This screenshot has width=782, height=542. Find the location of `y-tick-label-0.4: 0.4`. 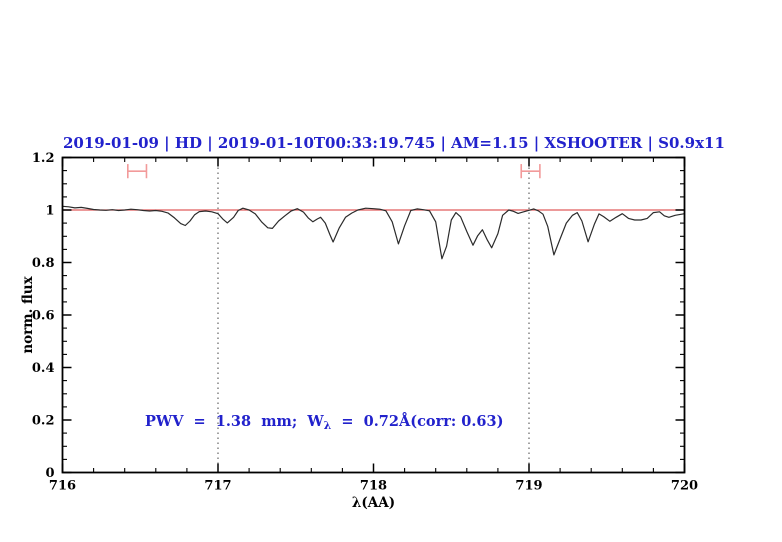

y-tick-label-0.4: 0.4 is located at coordinates (43, 368).